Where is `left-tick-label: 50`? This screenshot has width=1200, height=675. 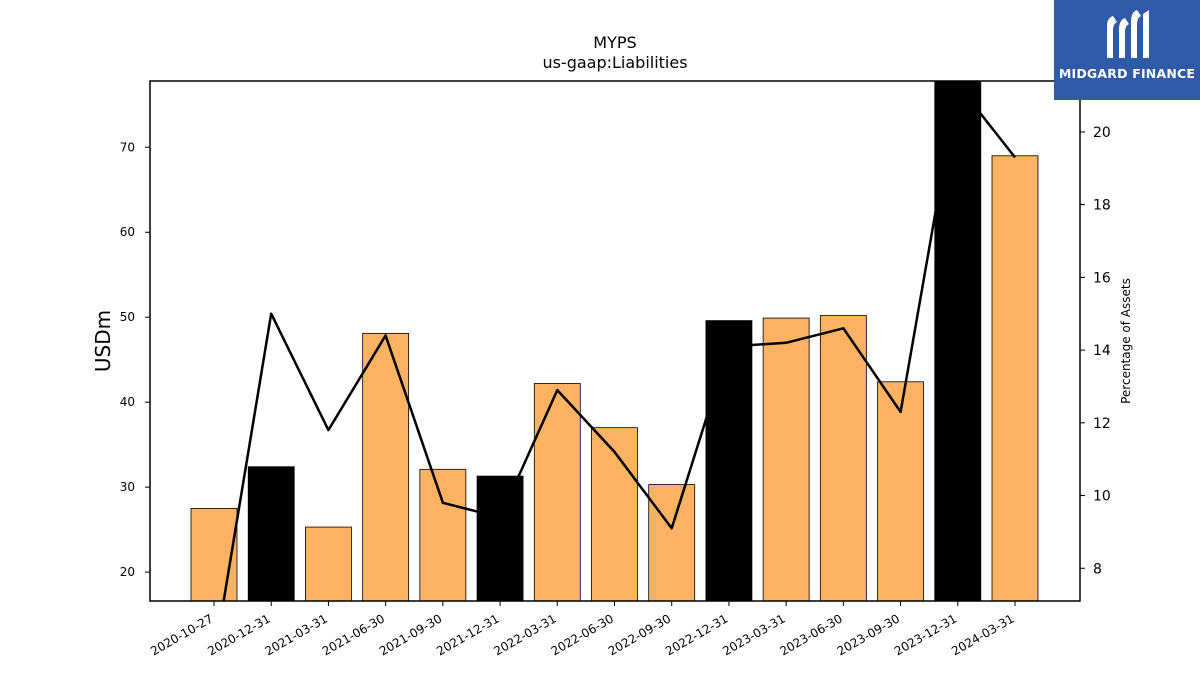
left-tick-label: 50 is located at coordinates (127, 317).